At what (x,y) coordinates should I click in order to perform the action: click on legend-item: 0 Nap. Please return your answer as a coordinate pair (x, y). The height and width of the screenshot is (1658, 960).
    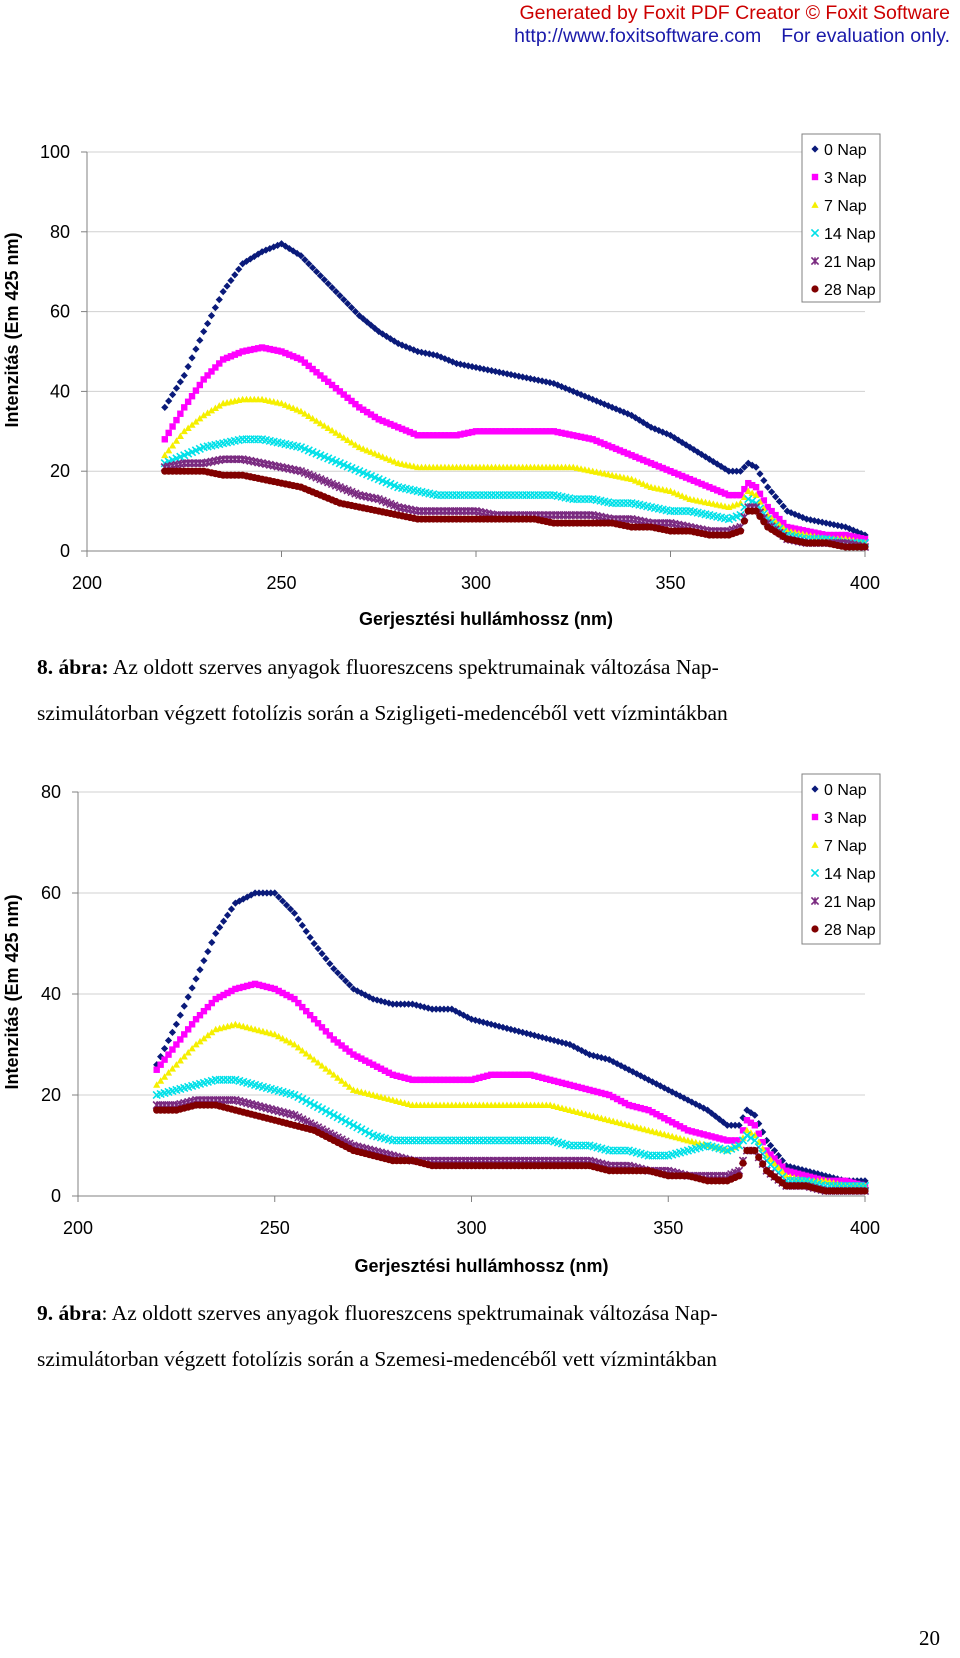
    Looking at the image, I should click on (839, 150).